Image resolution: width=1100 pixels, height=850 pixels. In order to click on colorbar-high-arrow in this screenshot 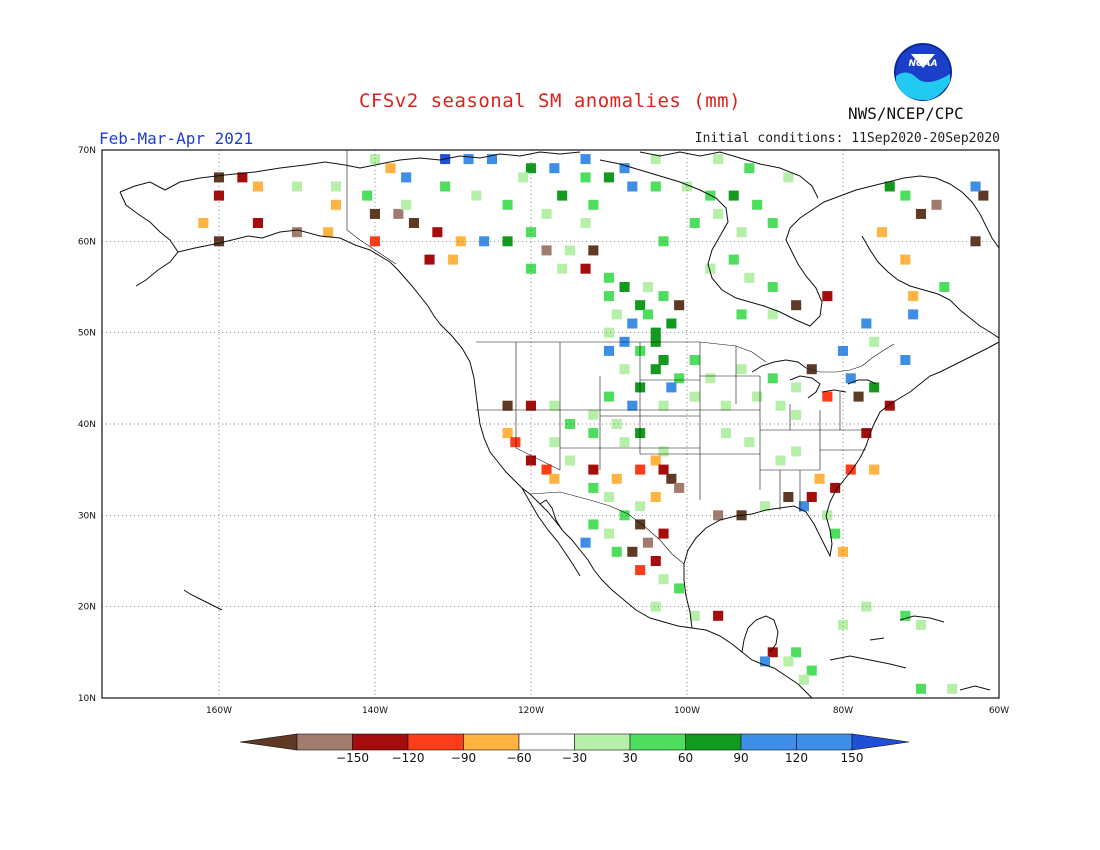, I will do `click(880, 742)`.